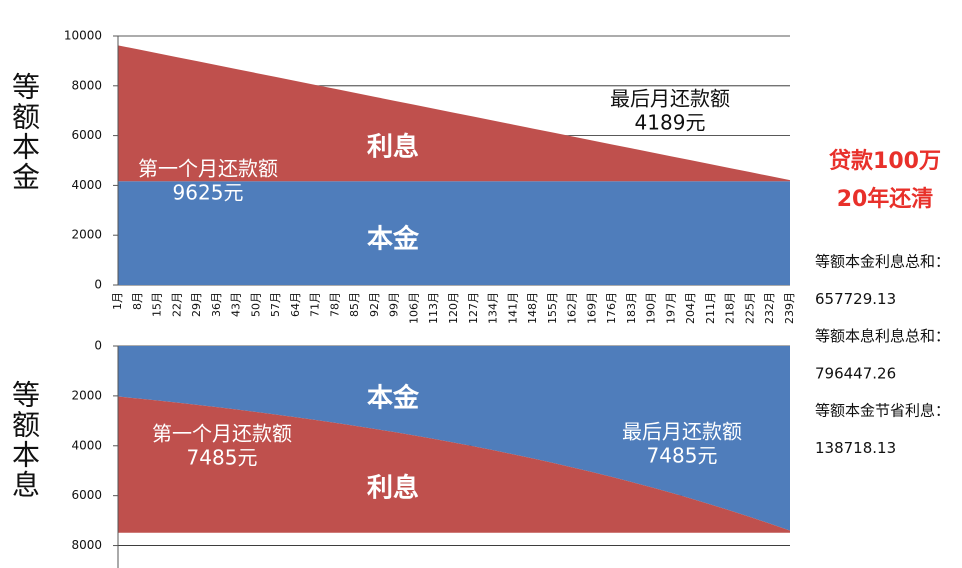  What do you see at coordinates (255, 304) in the screenshot?
I see `x-tick-label: 50月` at bounding box center [255, 304].